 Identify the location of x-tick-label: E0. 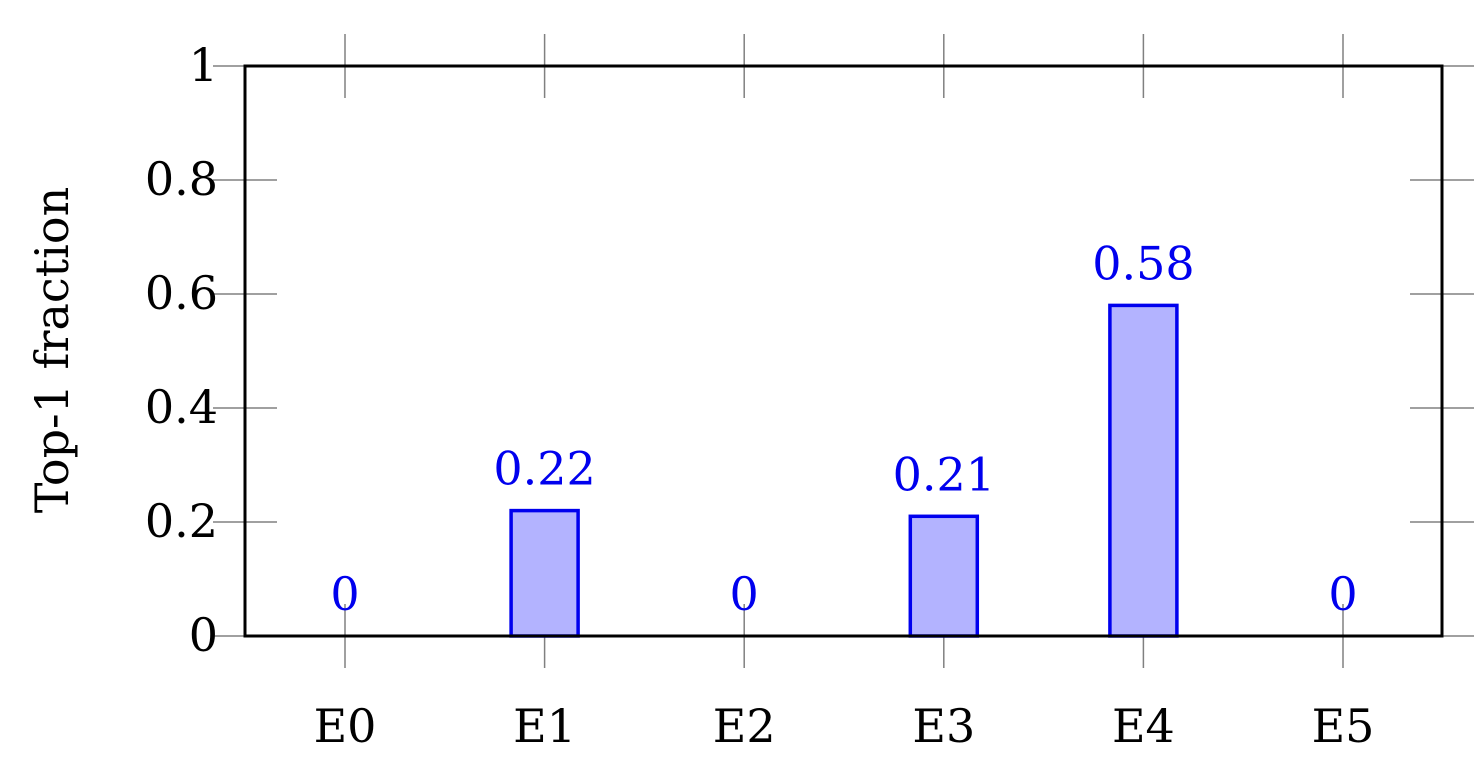
(345, 726).